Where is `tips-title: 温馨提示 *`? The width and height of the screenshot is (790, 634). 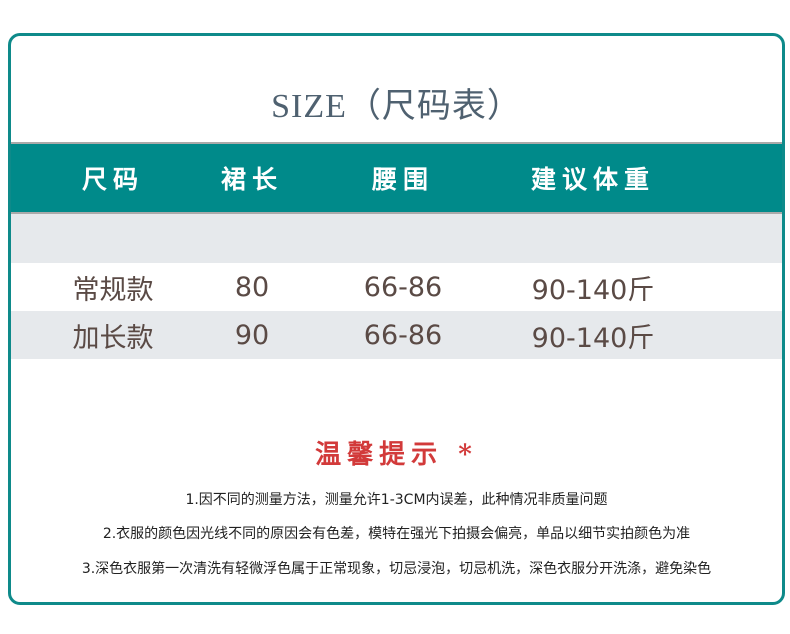
tips-title: 温馨提示 * is located at coordinates (396, 455).